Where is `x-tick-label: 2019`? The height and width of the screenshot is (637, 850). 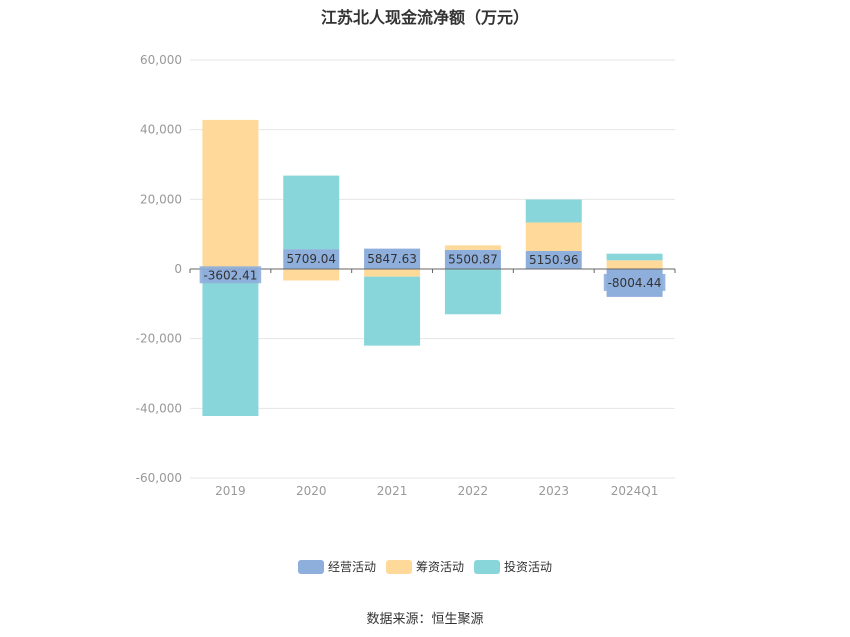
x-tick-label: 2019 is located at coordinates (230, 491).